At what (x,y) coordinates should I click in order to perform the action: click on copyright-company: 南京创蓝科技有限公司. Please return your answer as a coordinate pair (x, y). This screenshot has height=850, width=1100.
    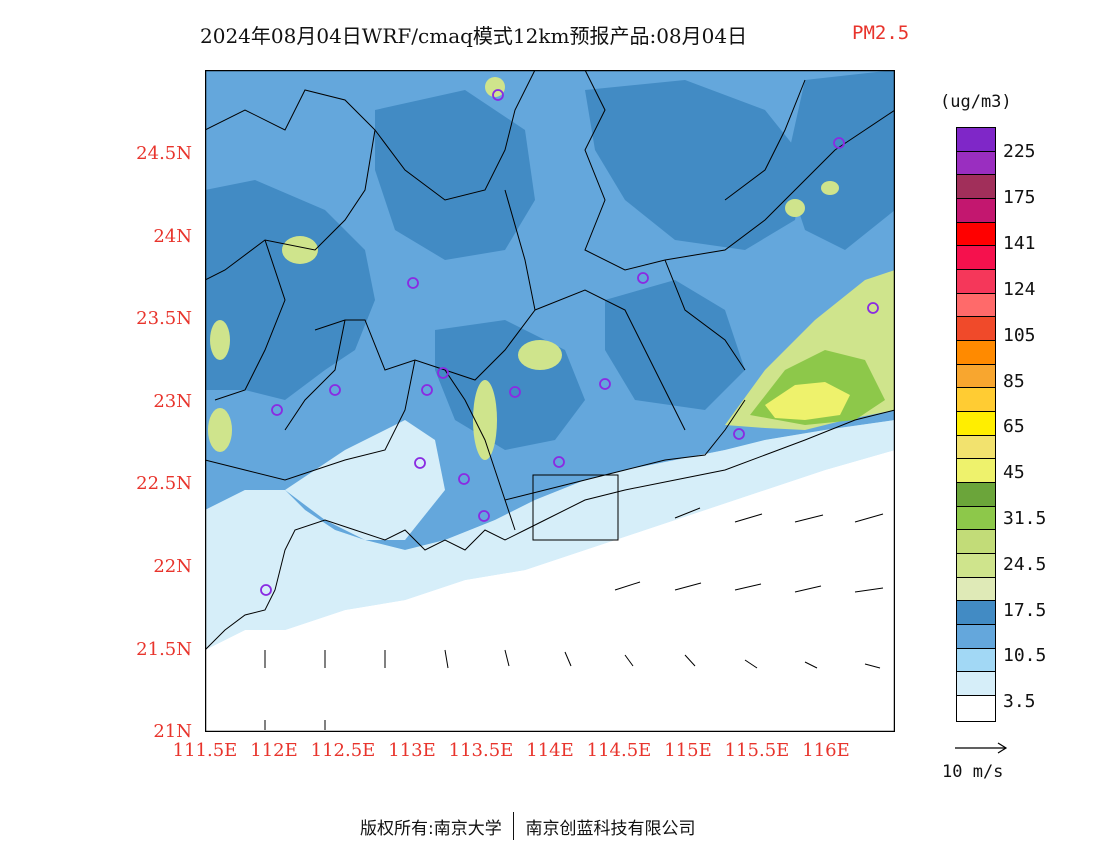
    Looking at the image, I should click on (610, 828).